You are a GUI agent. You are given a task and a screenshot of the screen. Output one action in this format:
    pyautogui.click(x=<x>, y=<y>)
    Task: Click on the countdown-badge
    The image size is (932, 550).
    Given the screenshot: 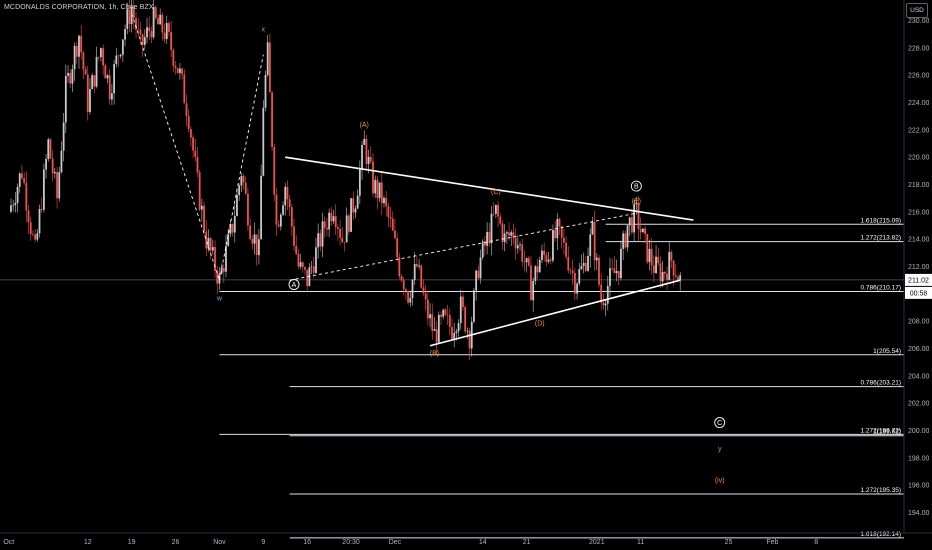 What is the action you would take?
    pyautogui.click(x=918, y=292)
    